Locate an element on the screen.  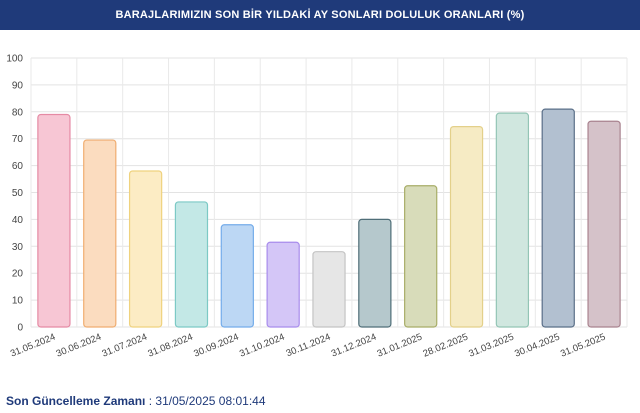
x-tick-label: 31.07.2024 is located at coordinates (125, 346).